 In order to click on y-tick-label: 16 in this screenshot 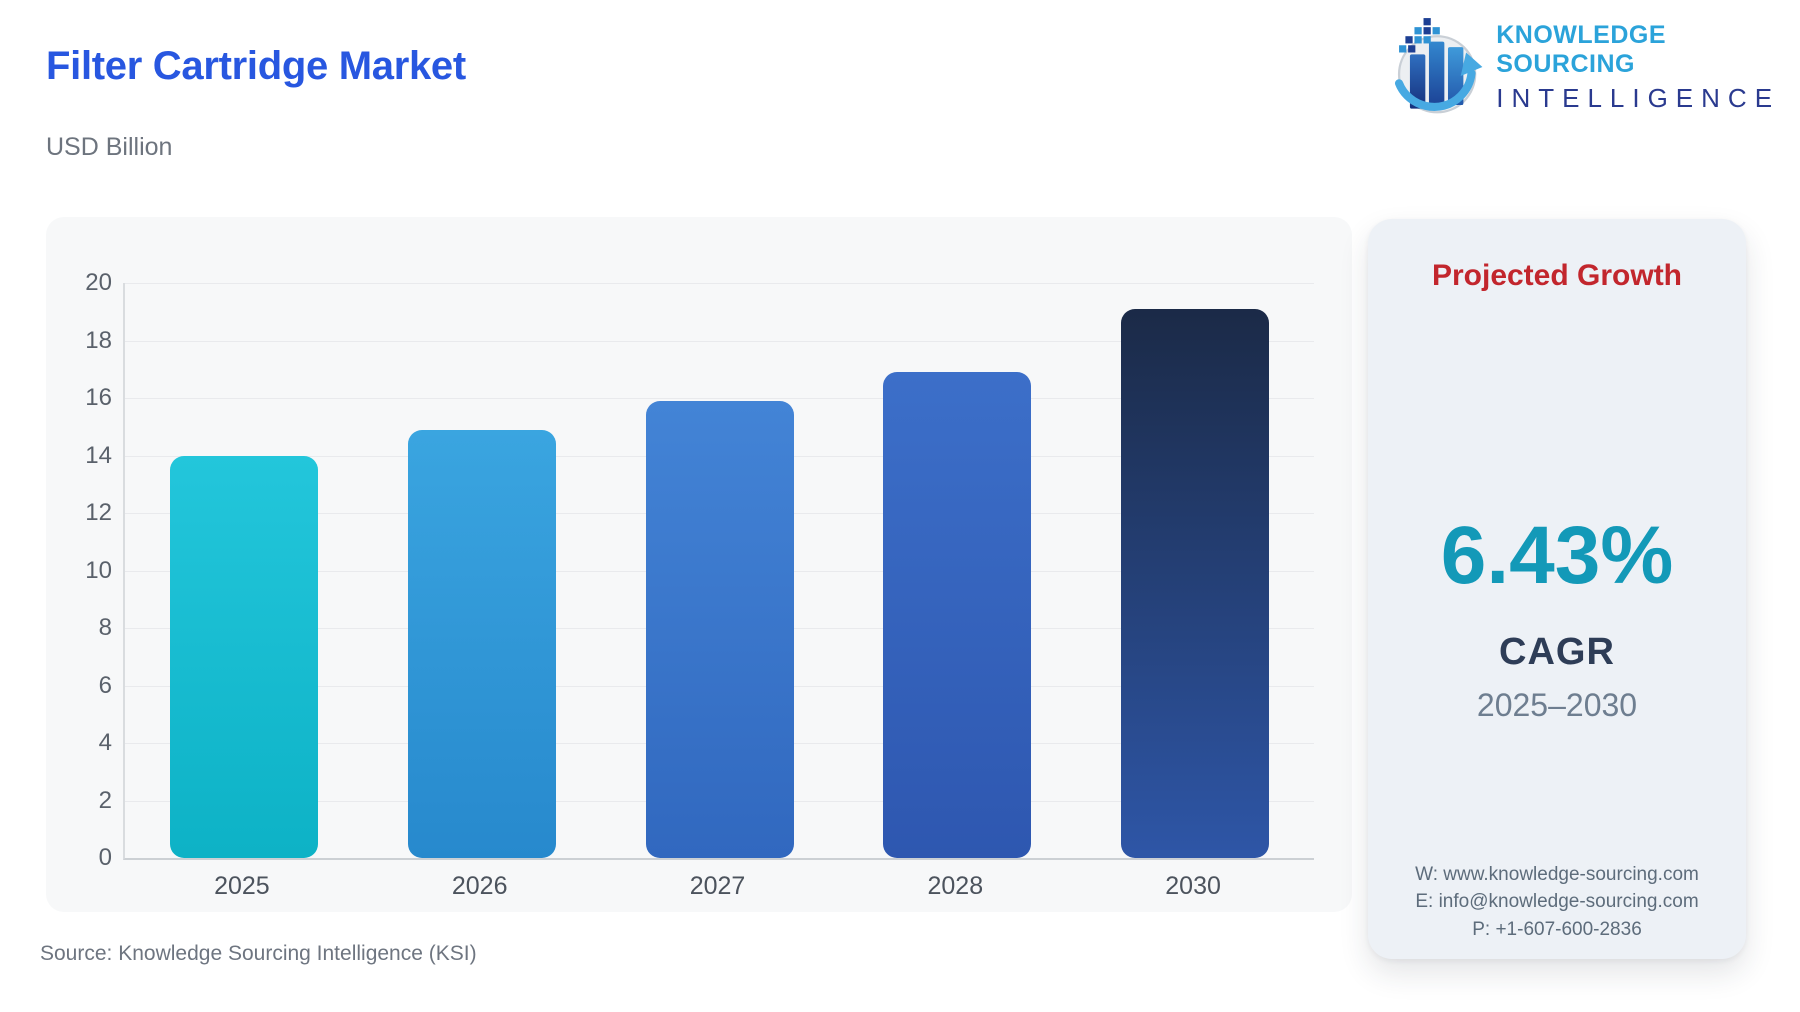, I will do `click(98, 397)`.